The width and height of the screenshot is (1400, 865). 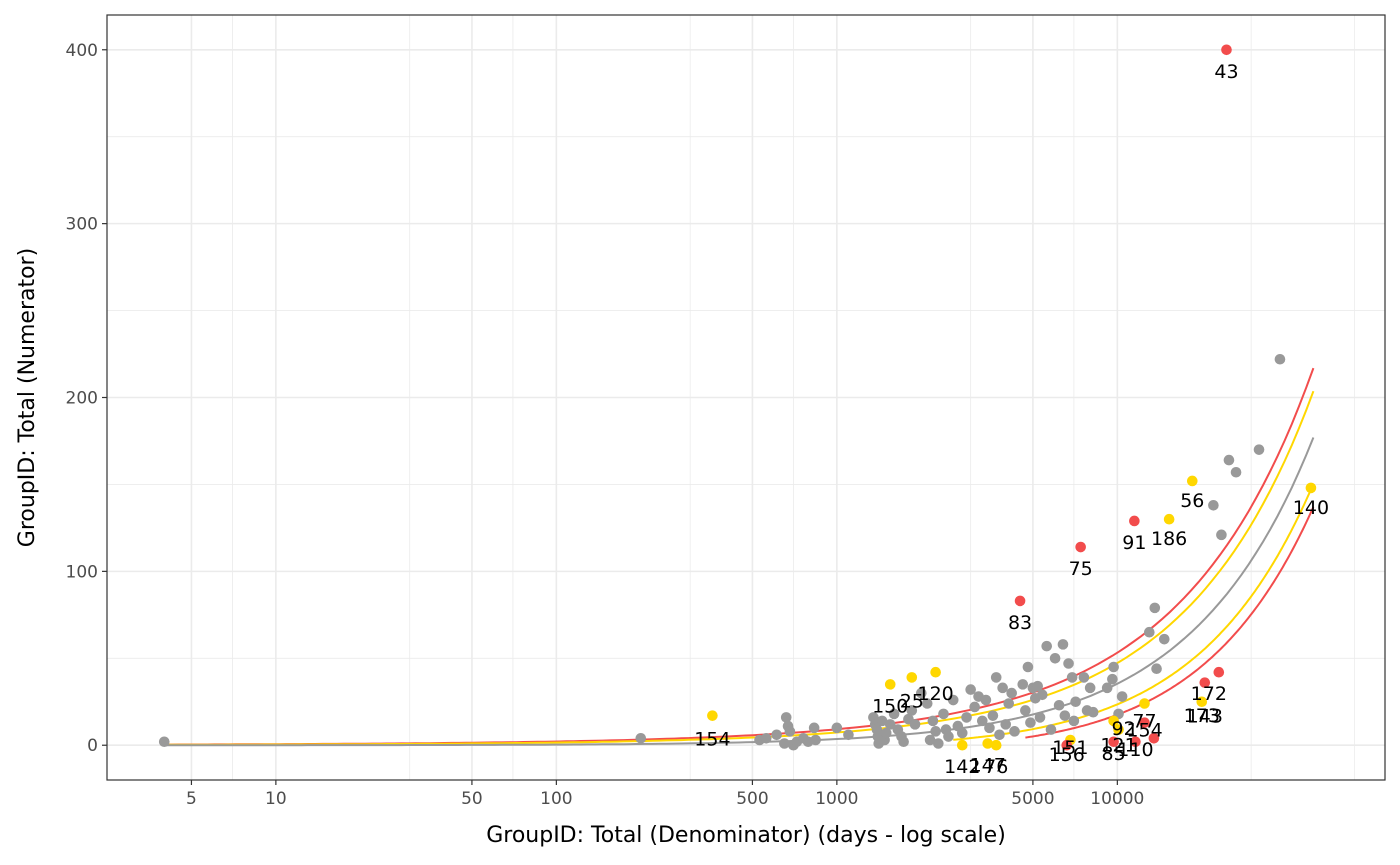 What do you see at coordinates (82, 572) in the screenshot?
I see `y-tick-label: 100` at bounding box center [82, 572].